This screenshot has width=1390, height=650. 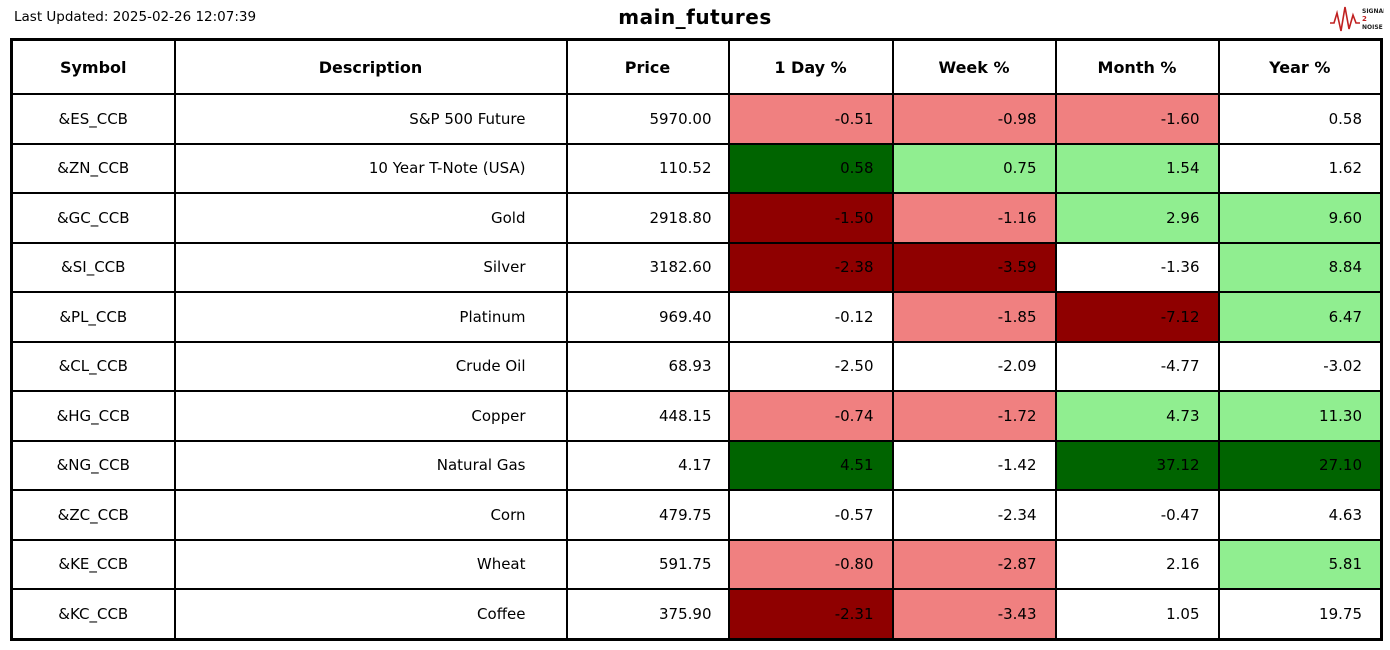 I want to click on table-row: &HG_CCB Copper 448.15 -0.74 -1.72 4.73 11.30, so click(x=696, y=416).